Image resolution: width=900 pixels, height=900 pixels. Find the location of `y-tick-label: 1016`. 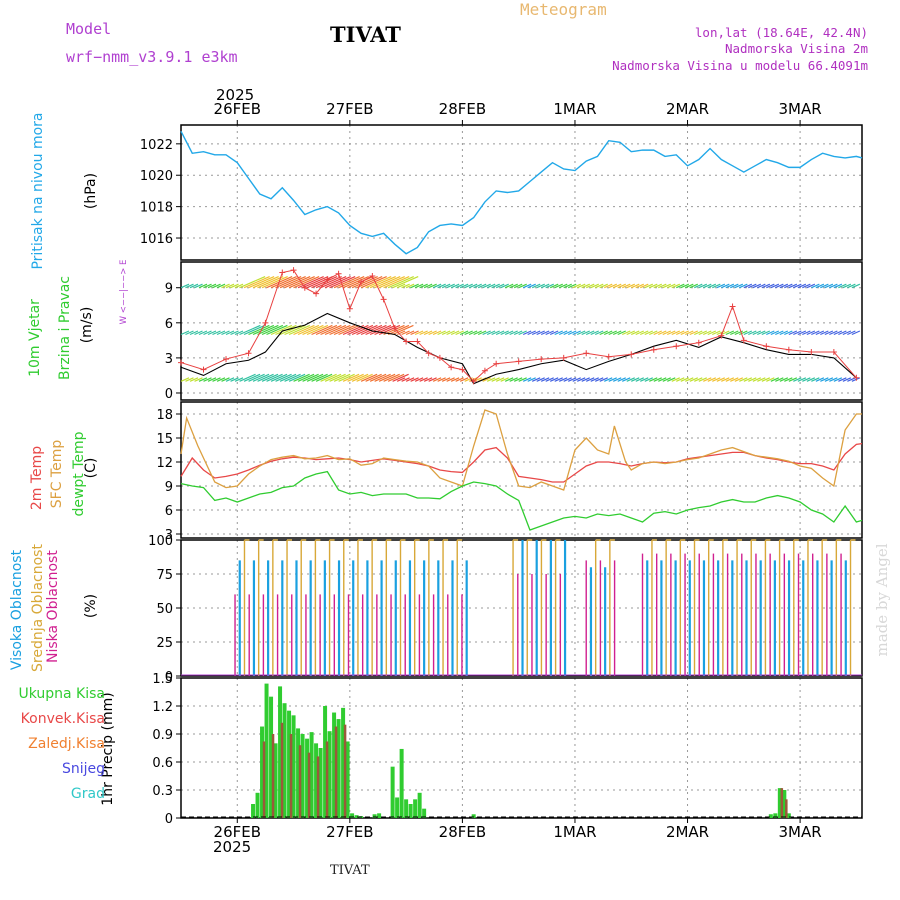

y-tick-label: 1016 is located at coordinates (156, 239).